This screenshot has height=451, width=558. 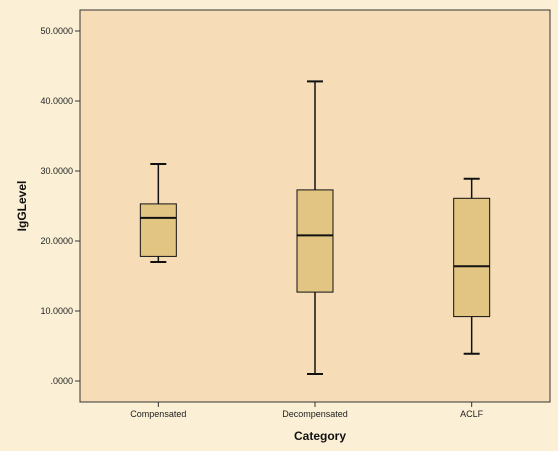 I want to click on y-tick-label: 30.0000, so click(x=56, y=171).